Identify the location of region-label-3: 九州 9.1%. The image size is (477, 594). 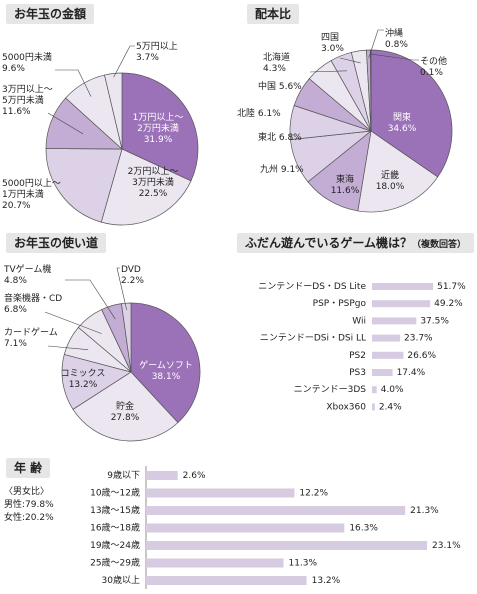
(282, 169).